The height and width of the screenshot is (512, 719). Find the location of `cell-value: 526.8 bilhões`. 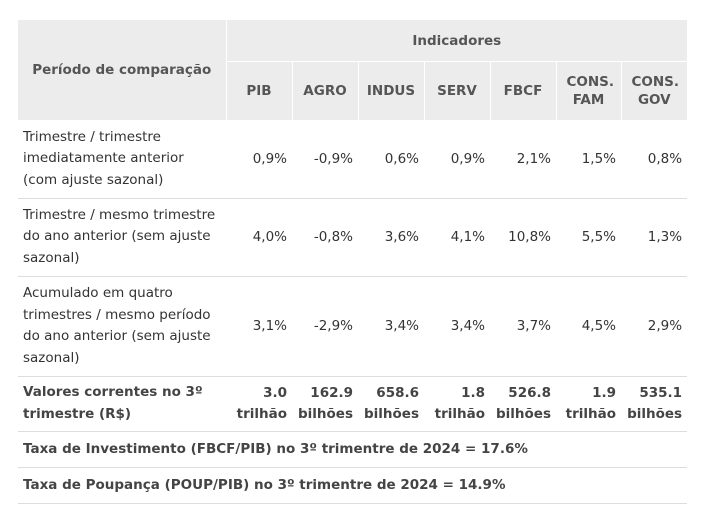

cell-value: 526.8 bilhões is located at coordinates (523, 404).